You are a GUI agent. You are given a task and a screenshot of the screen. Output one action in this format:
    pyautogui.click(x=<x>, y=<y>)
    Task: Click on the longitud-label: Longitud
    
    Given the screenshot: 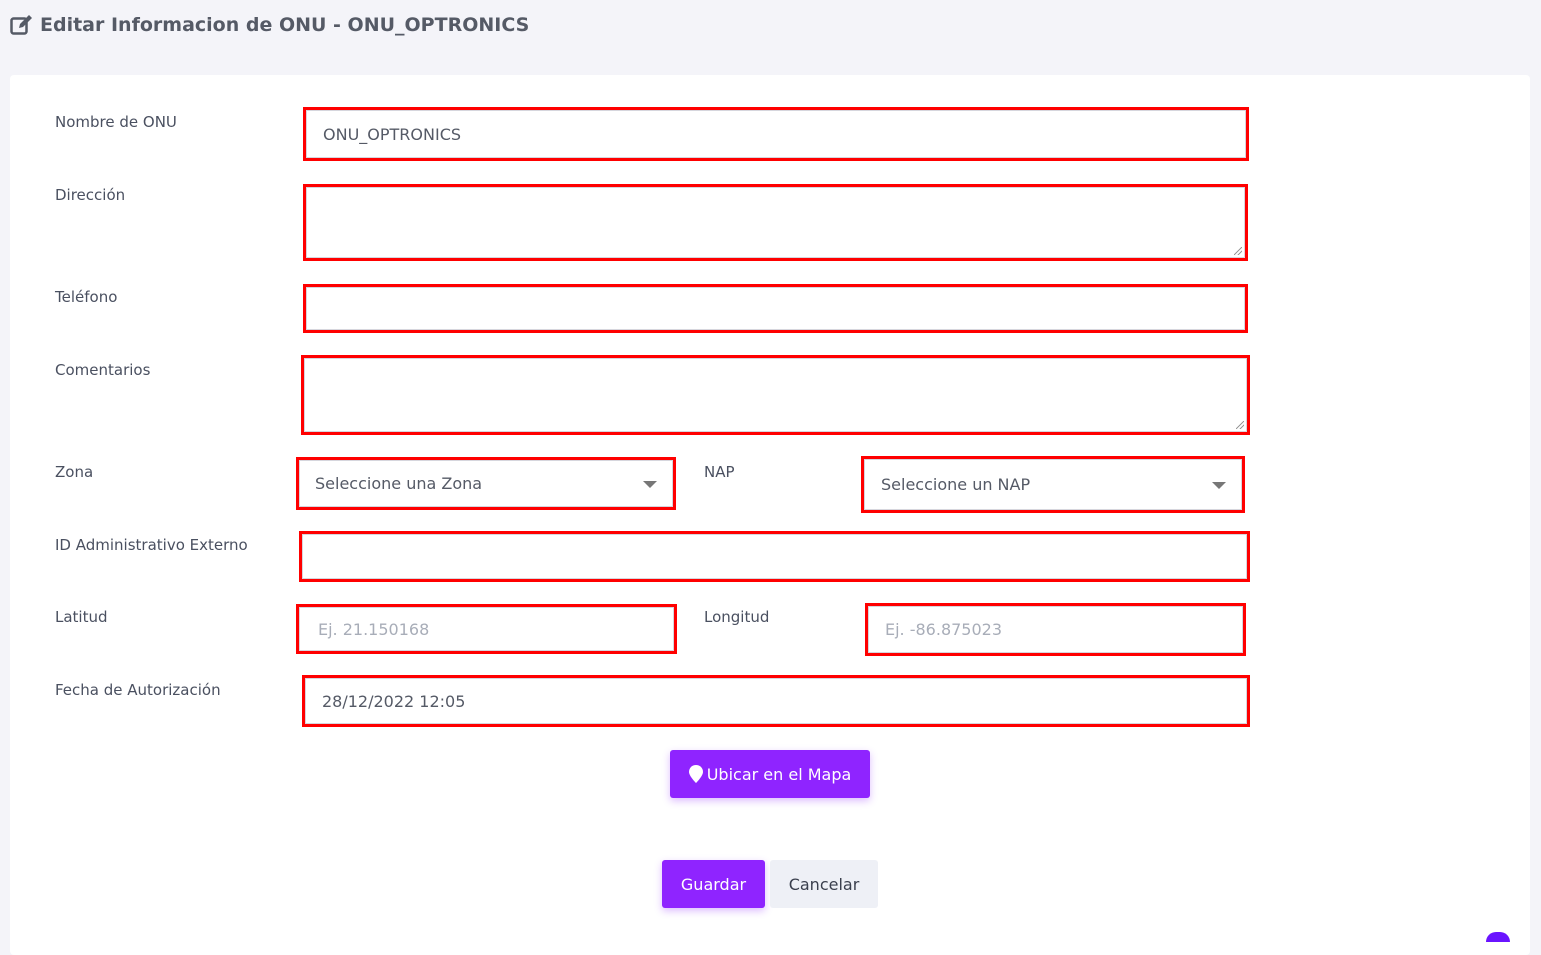 What is the action you would take?
    pyautogui.click(x=737, y=617)
    